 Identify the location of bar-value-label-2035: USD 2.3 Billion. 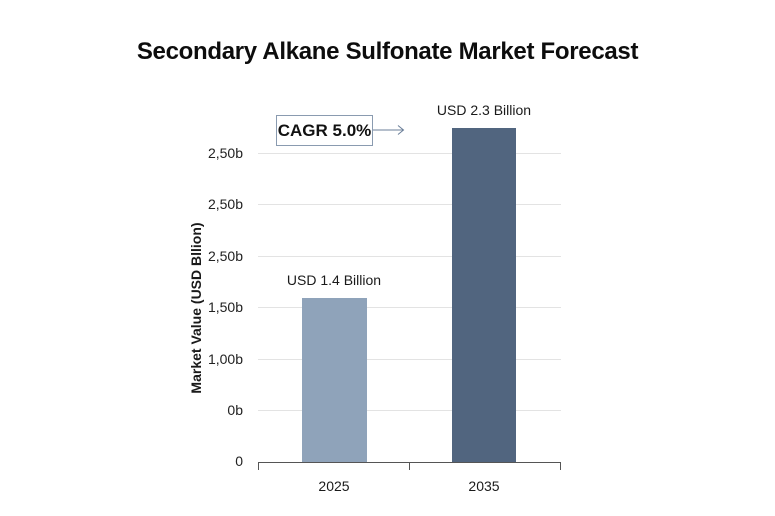
(484, 110).